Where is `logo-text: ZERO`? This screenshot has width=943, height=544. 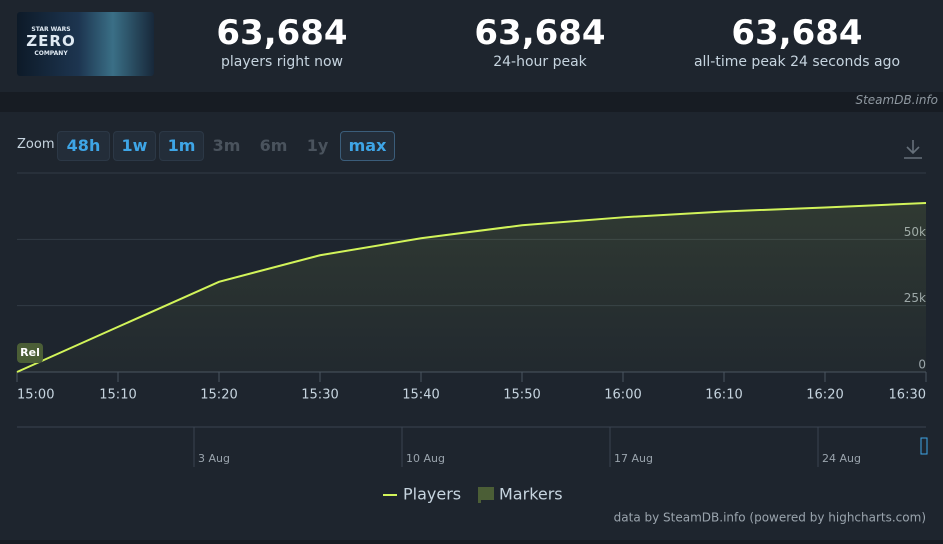
logo-text: ZERO is located at coordinates (51, 41).